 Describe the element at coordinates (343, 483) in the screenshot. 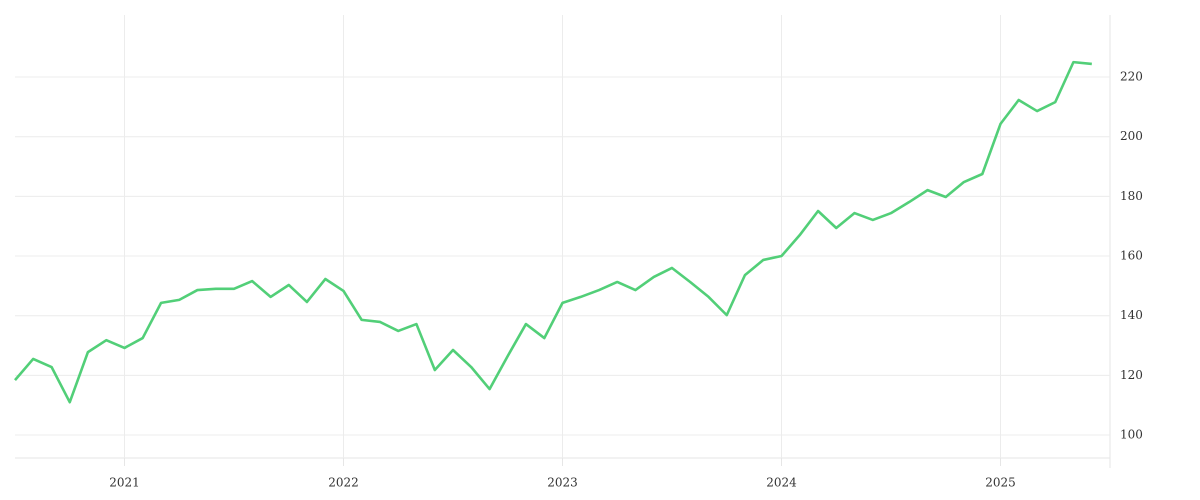

I see `x-tick-label: 2022` at that location.